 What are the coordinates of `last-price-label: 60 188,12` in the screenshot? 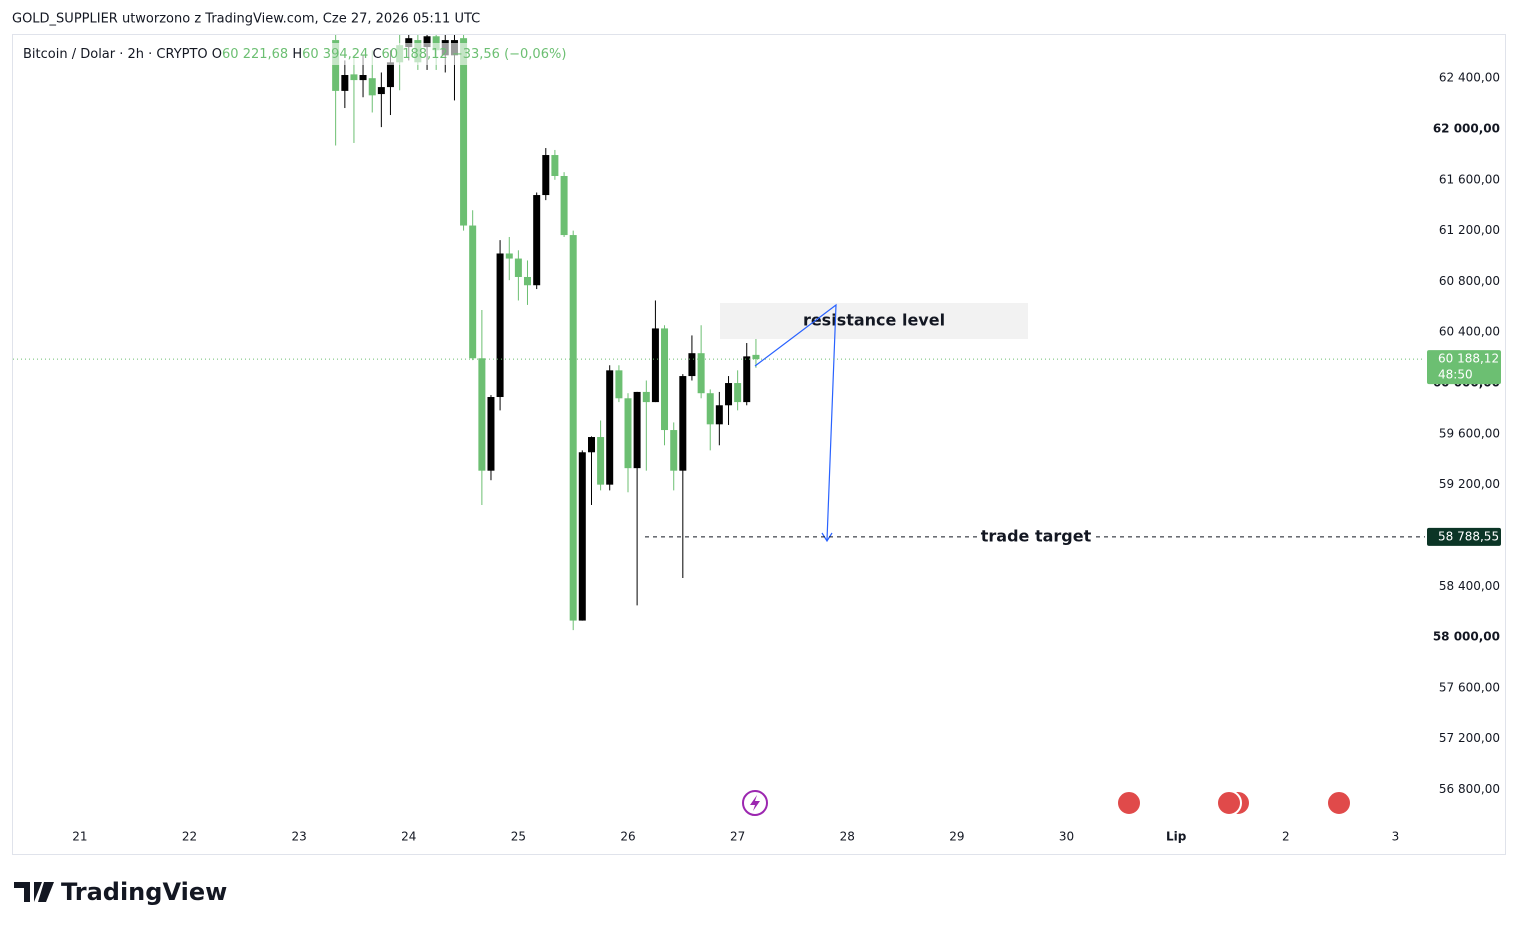 It's located at (1468, 359).